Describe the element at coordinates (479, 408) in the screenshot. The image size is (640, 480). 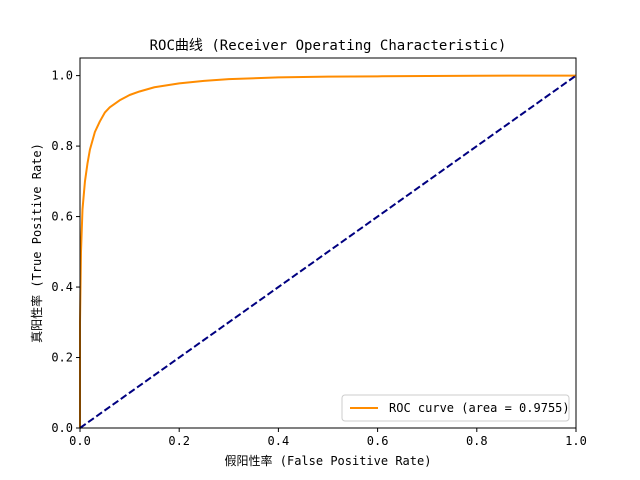
I see `legend-label-roc-curve: ROC curve (area = 0.9755)` at that location.